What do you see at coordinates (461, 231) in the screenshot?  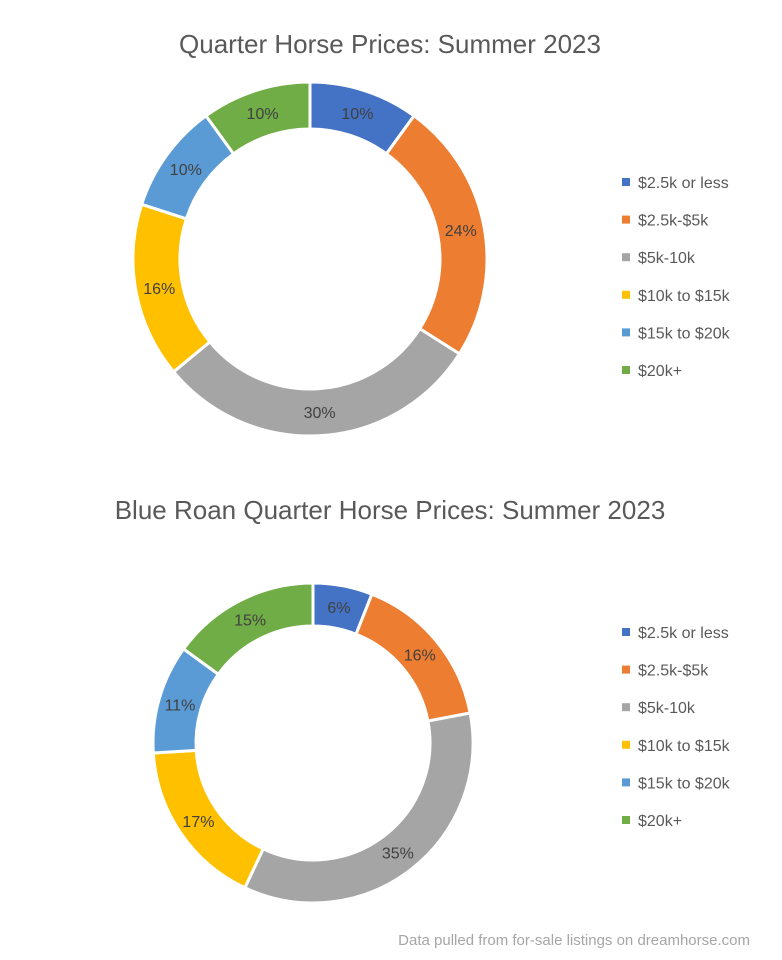 I see `data-label-1-2: 24%` at bounding box center [461, 231].